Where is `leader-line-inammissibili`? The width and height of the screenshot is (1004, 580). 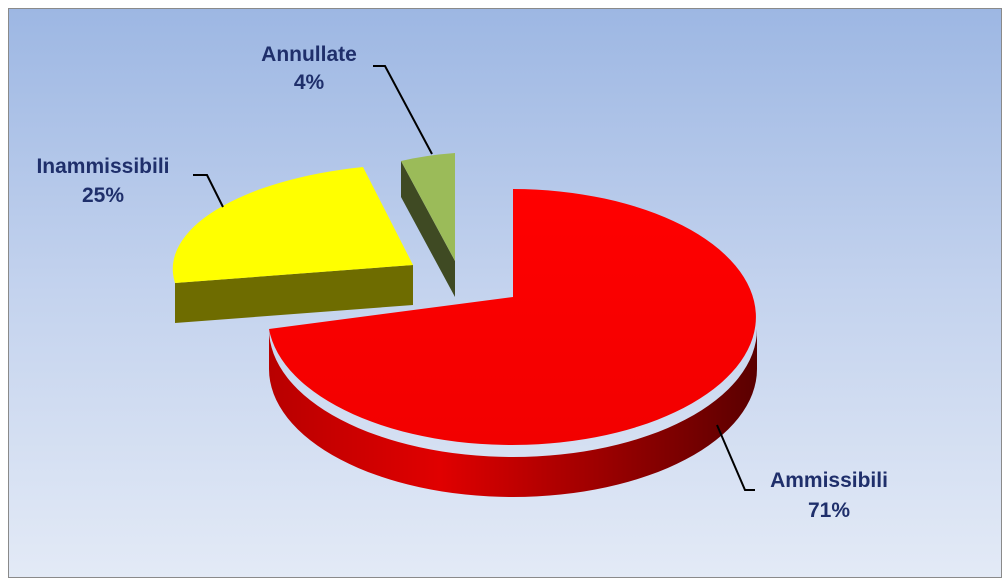 leader-line-inammissibili is located at coordinates (208, 191).